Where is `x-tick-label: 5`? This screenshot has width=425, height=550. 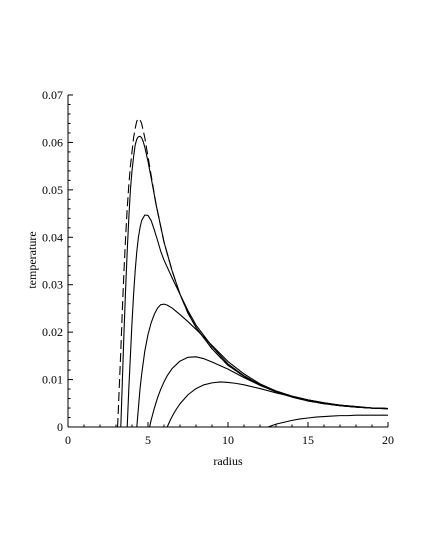 x-tick-label: 5 is located at coordinates (148, 440).